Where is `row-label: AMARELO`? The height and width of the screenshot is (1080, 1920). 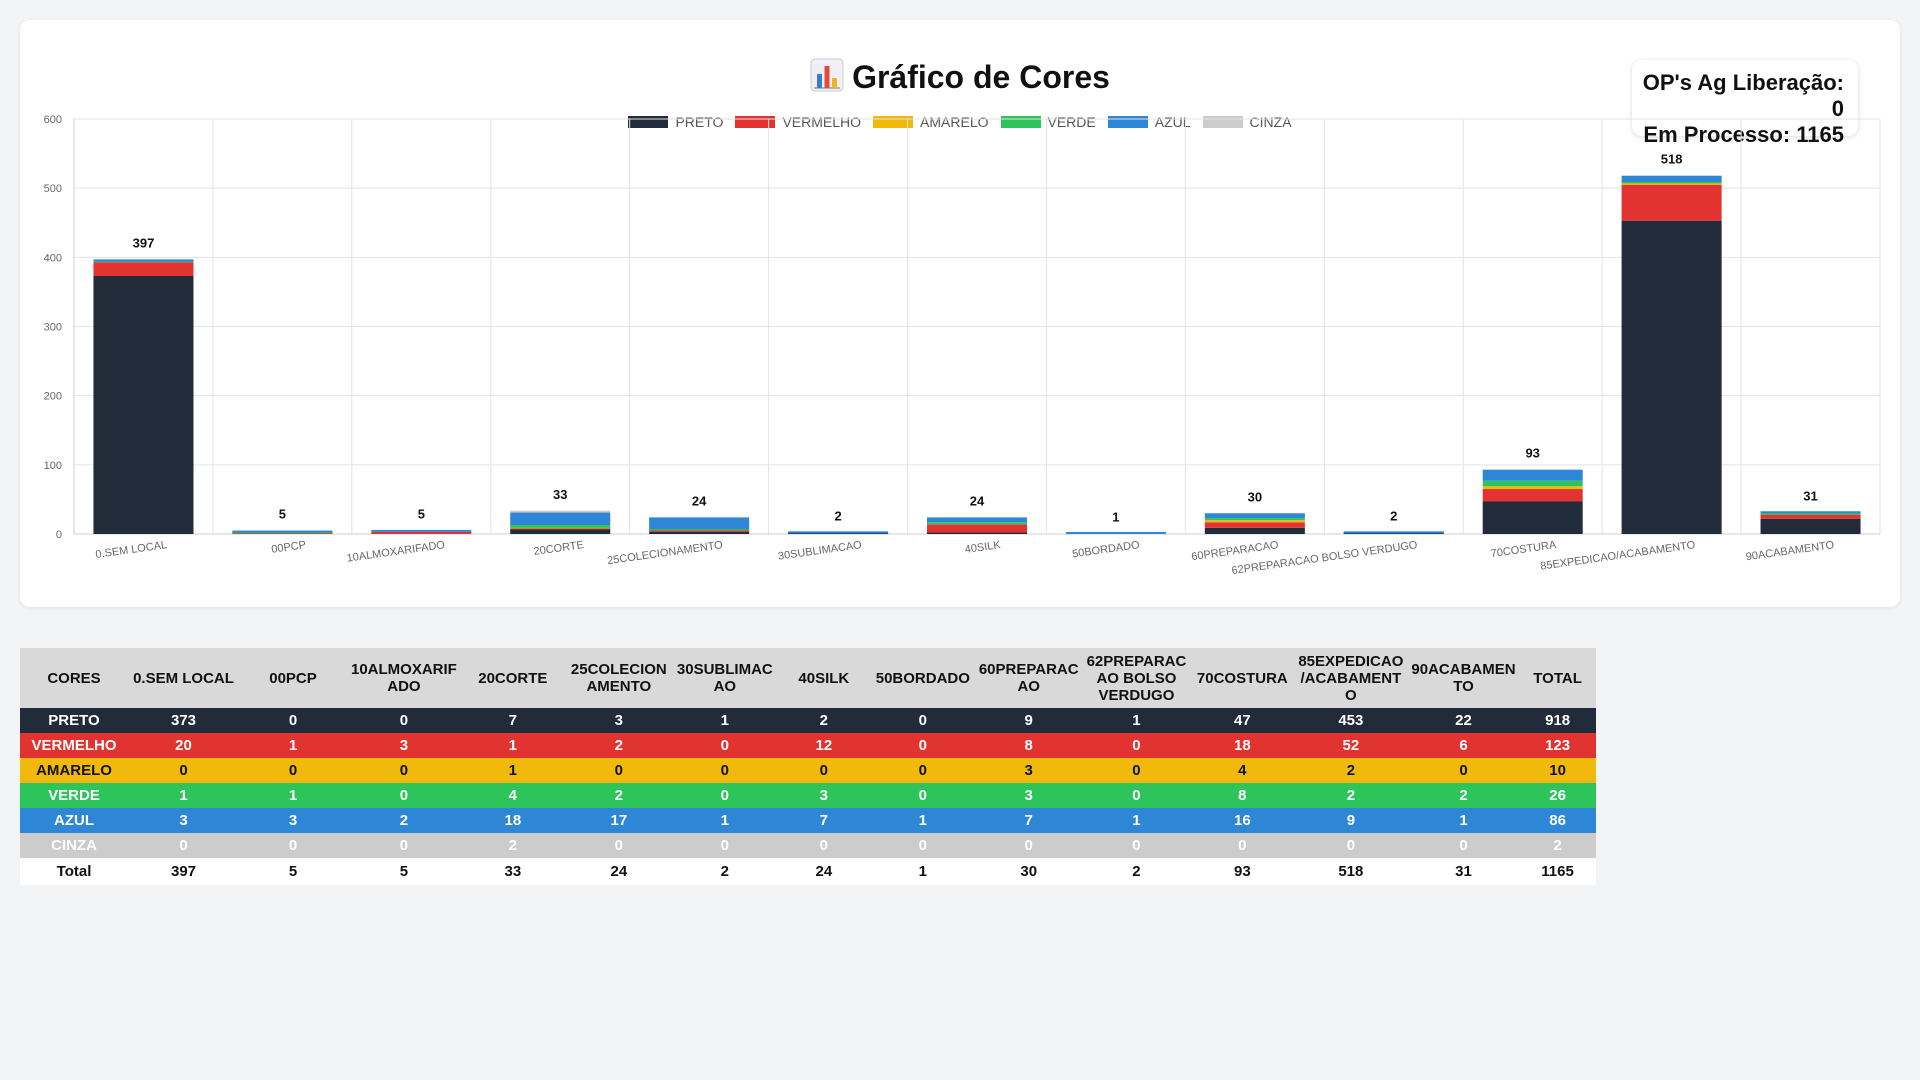
row-label: AMARELO is located at coordinates (74, 770).